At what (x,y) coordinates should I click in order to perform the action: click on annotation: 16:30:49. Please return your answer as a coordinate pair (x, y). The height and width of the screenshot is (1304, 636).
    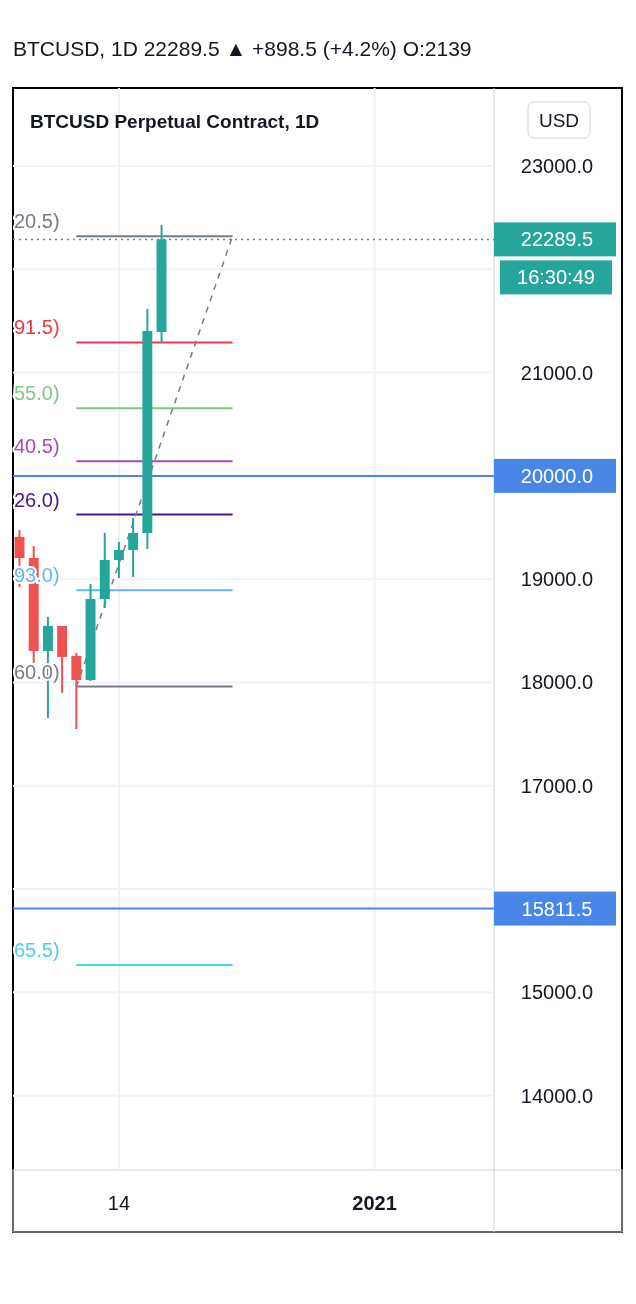
    Looking at the image, I should click on (556, 277).